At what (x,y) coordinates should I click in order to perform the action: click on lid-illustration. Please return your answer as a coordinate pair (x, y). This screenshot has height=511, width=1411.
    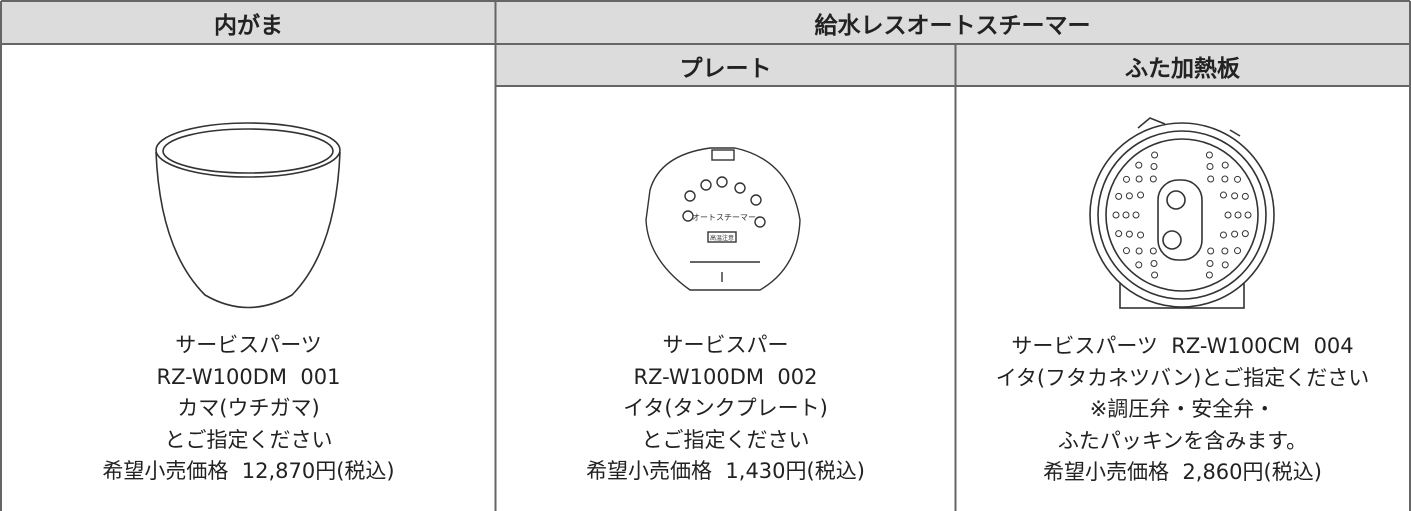
    Looking at the image, I should click on (1182, 213).